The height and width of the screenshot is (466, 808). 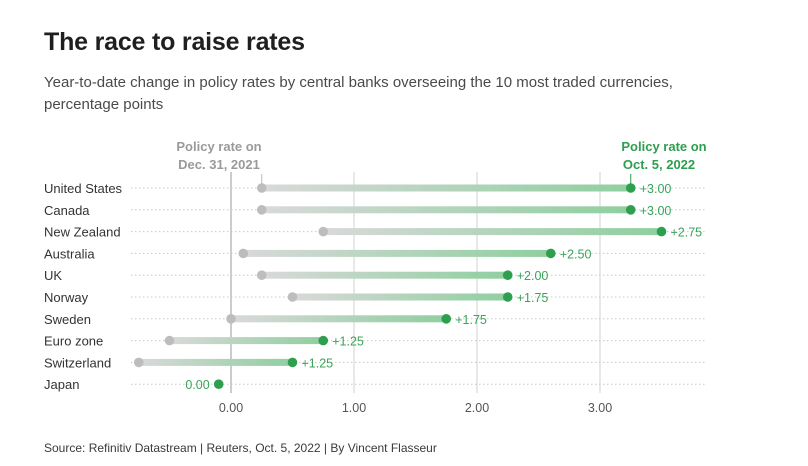 I want to click on change-label: +2.50, so click(x=576, y=254).